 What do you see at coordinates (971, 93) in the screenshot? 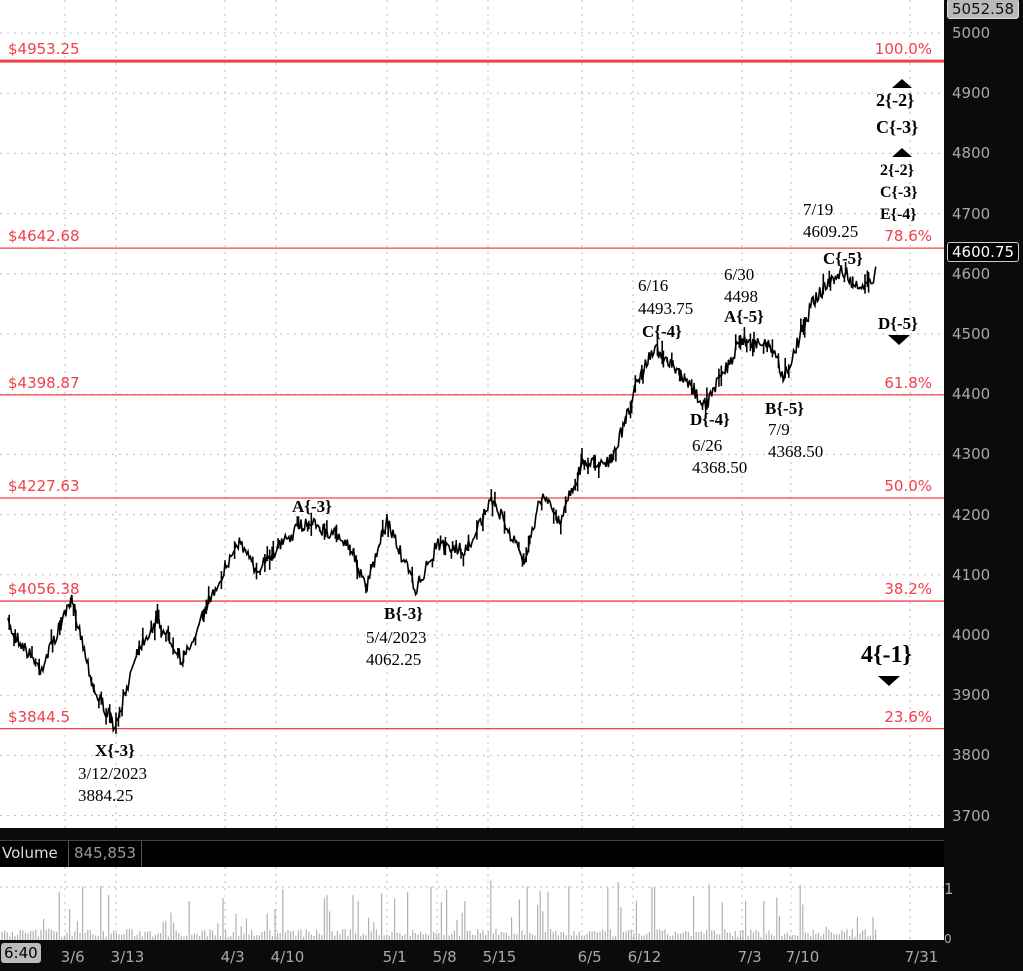
I see `price-tick: 4900` at bounding box center [971, 93].